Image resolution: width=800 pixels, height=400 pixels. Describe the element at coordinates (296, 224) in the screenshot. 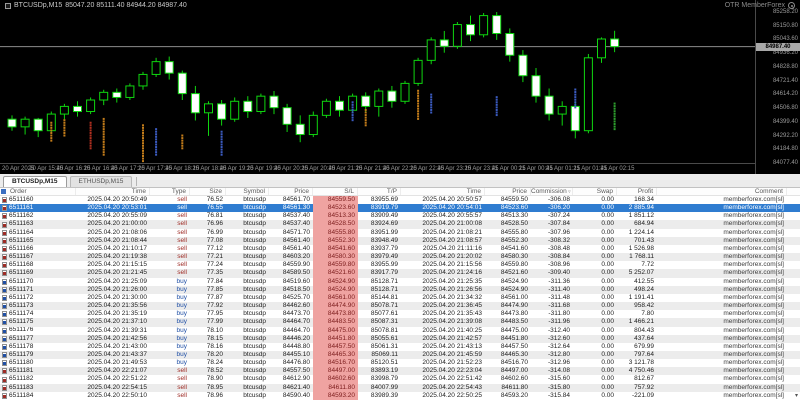

I see `cell-open-price: 84537.40` at that location.